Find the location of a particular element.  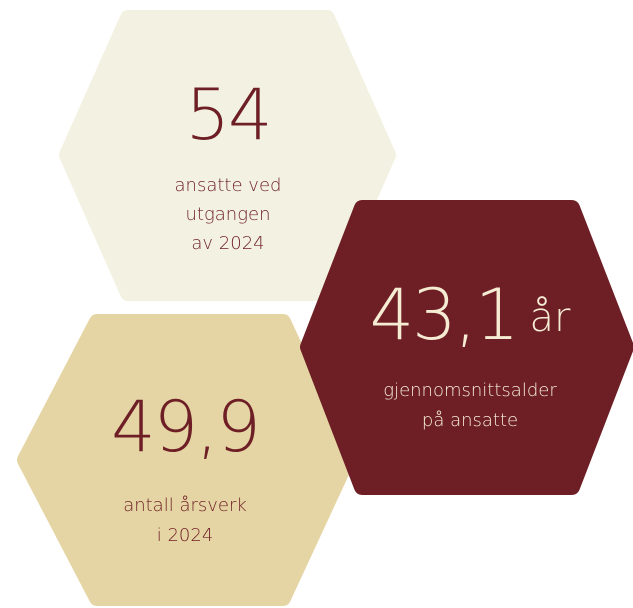

stat-label: ansatte ved is located at coordinates (228, 185).